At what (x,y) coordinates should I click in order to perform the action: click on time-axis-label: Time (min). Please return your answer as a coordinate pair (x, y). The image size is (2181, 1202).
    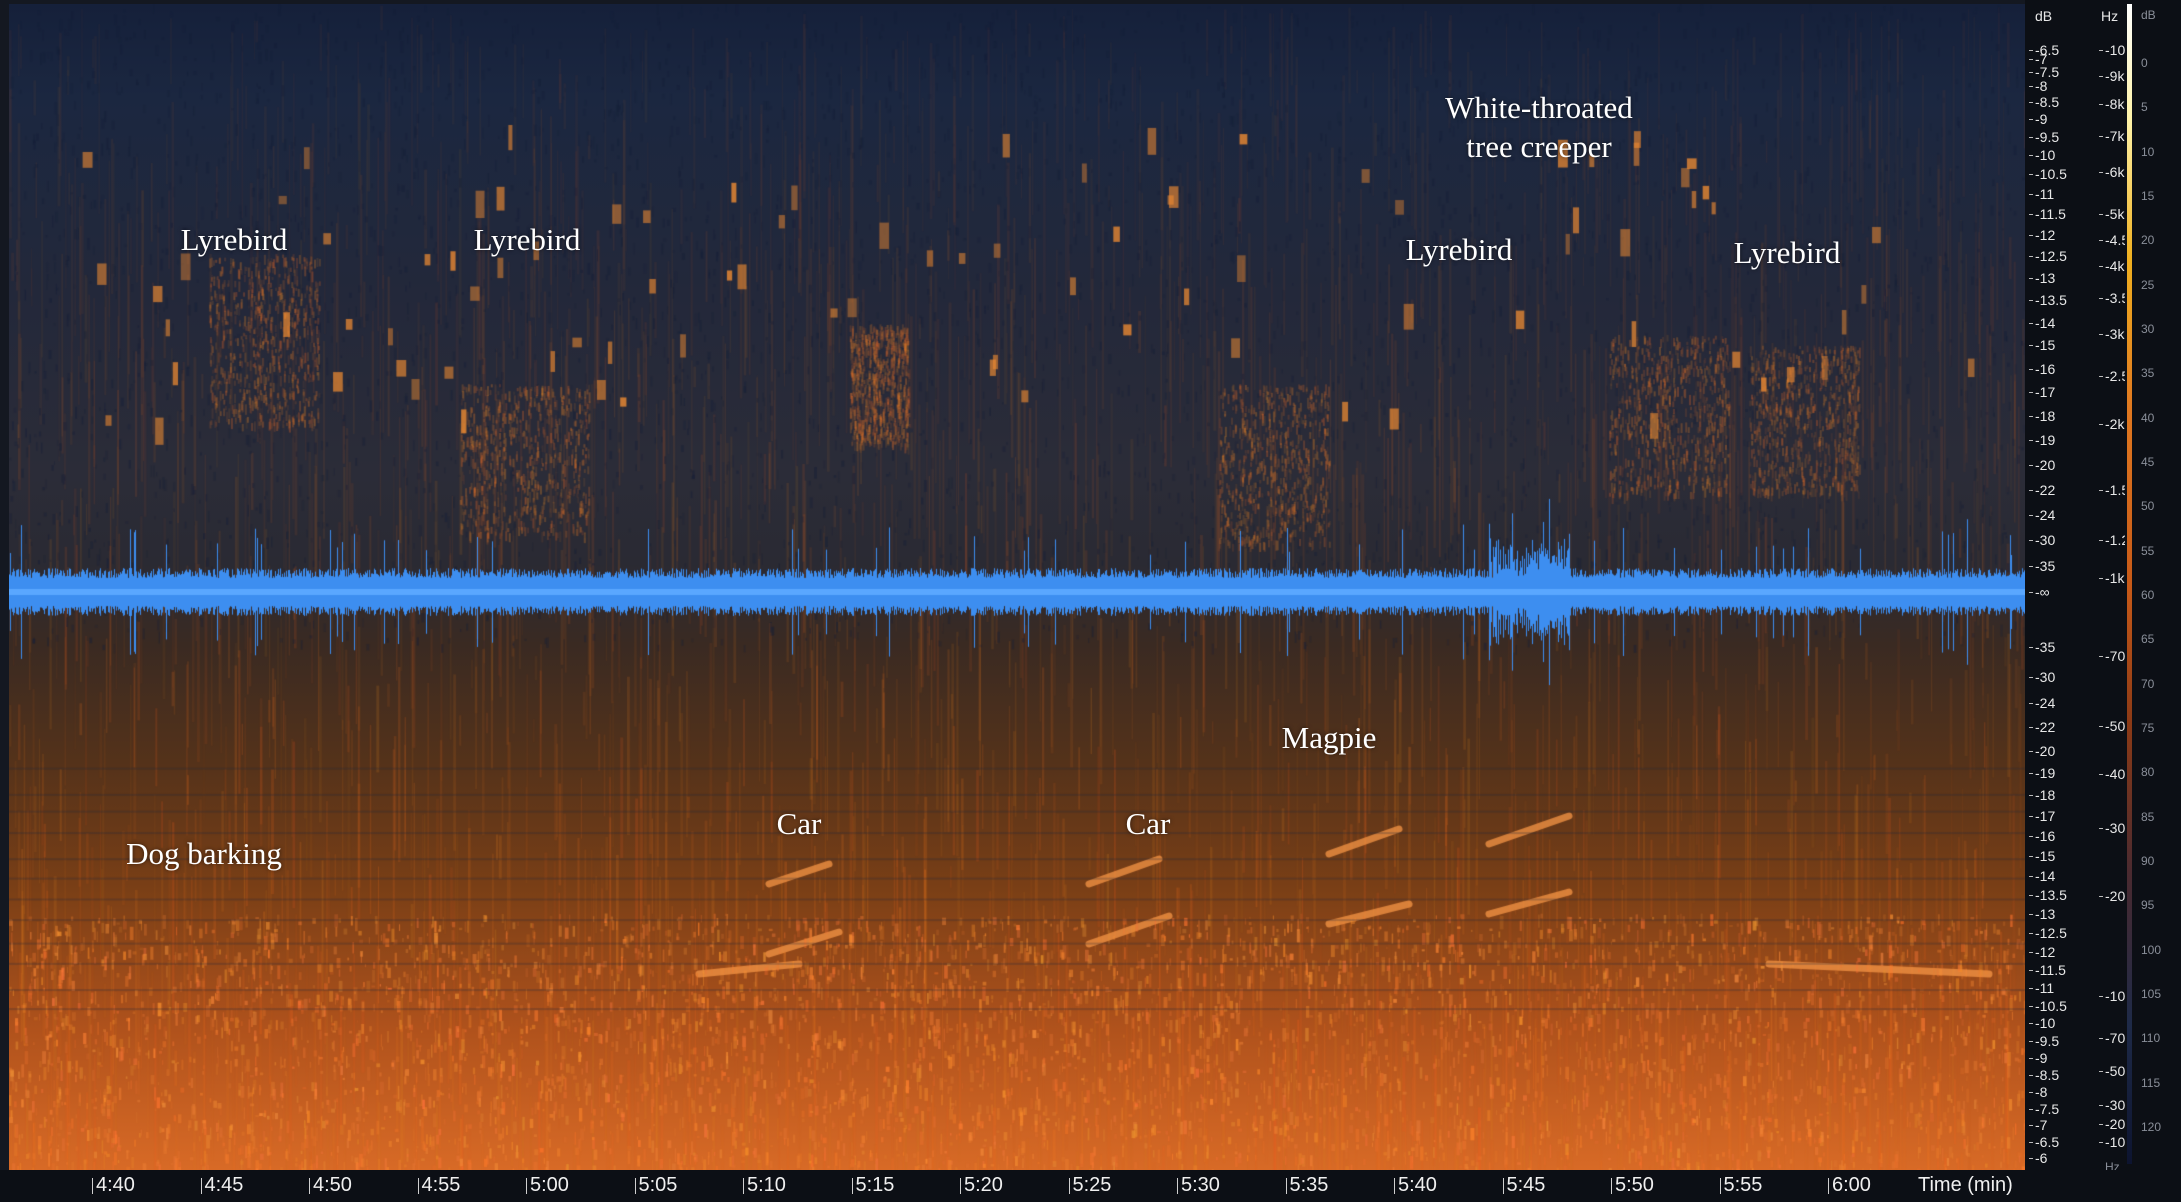
    Looking at the image, I should click on (1965, 1185).